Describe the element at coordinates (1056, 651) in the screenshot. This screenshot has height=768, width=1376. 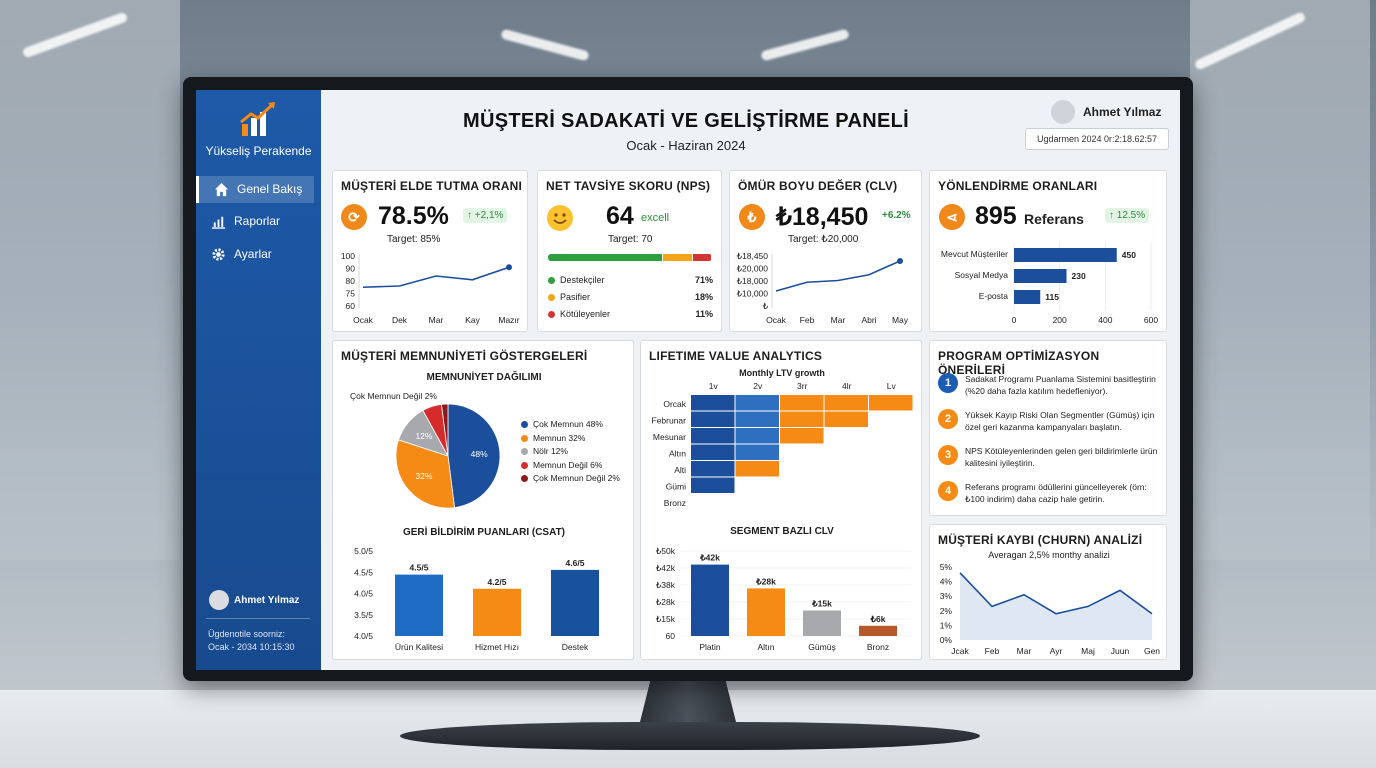
I see `x-tick-label: Ayr` at that location.